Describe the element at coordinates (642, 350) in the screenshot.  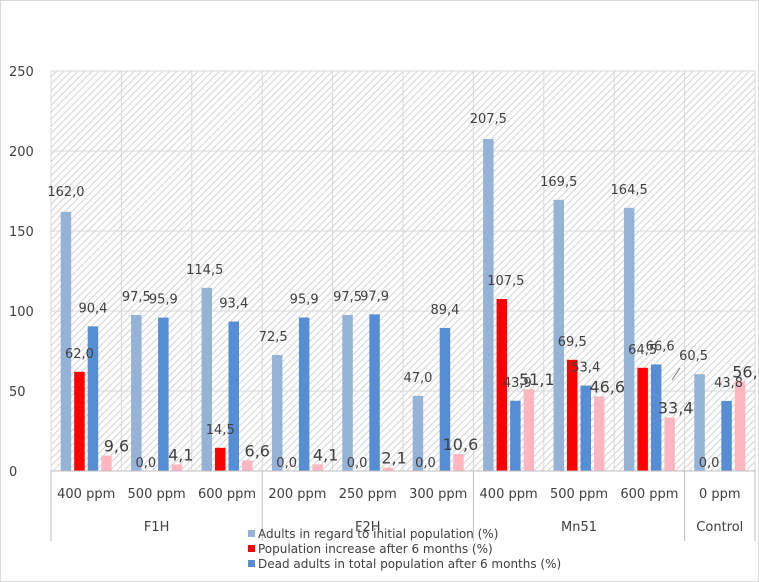
I see `data-label: 64,5` at that location.